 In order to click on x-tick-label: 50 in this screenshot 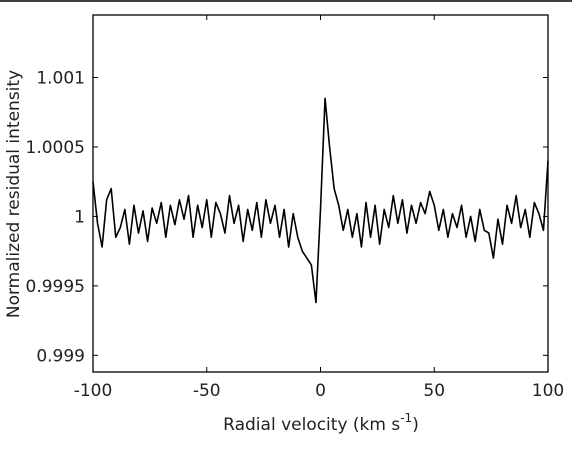, I will do `click(434, 391)`.